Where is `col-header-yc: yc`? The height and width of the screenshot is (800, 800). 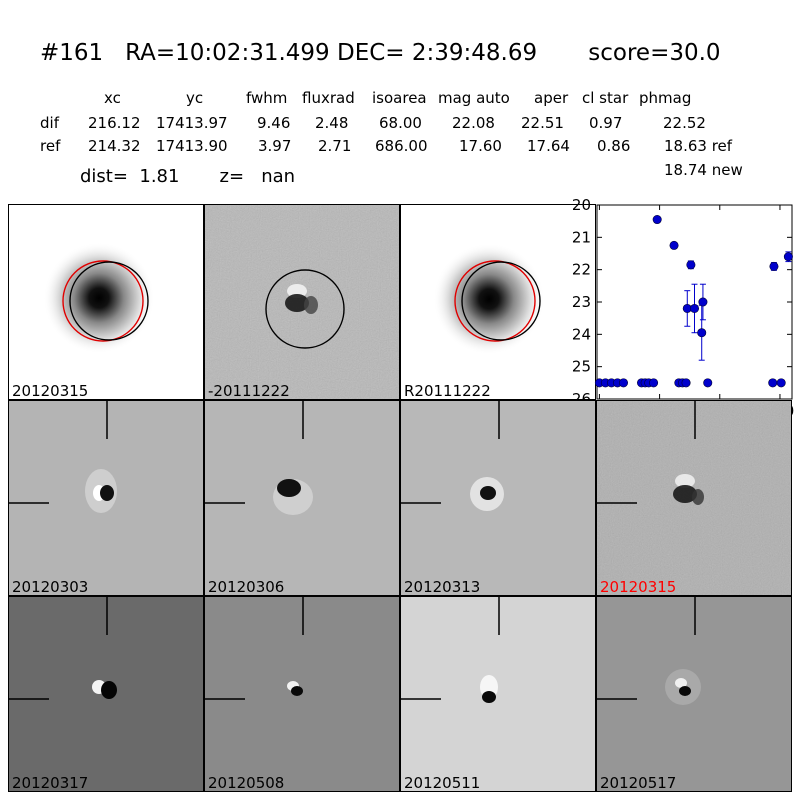
col-header-yc: yc is located at coordinates (195, 98).